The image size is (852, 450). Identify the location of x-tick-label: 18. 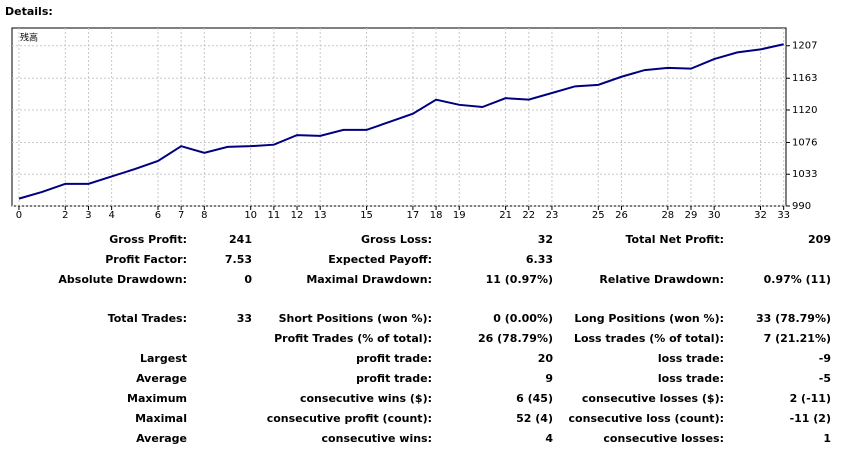
(436, 215).